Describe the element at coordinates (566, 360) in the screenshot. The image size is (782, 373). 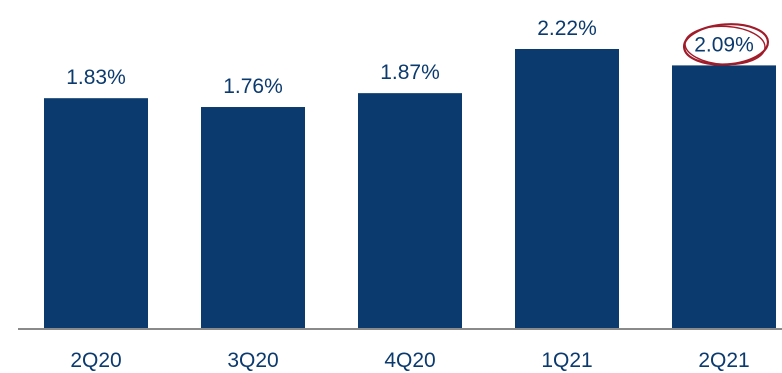
I see `category-label-1q21: 1Q21` at that location.